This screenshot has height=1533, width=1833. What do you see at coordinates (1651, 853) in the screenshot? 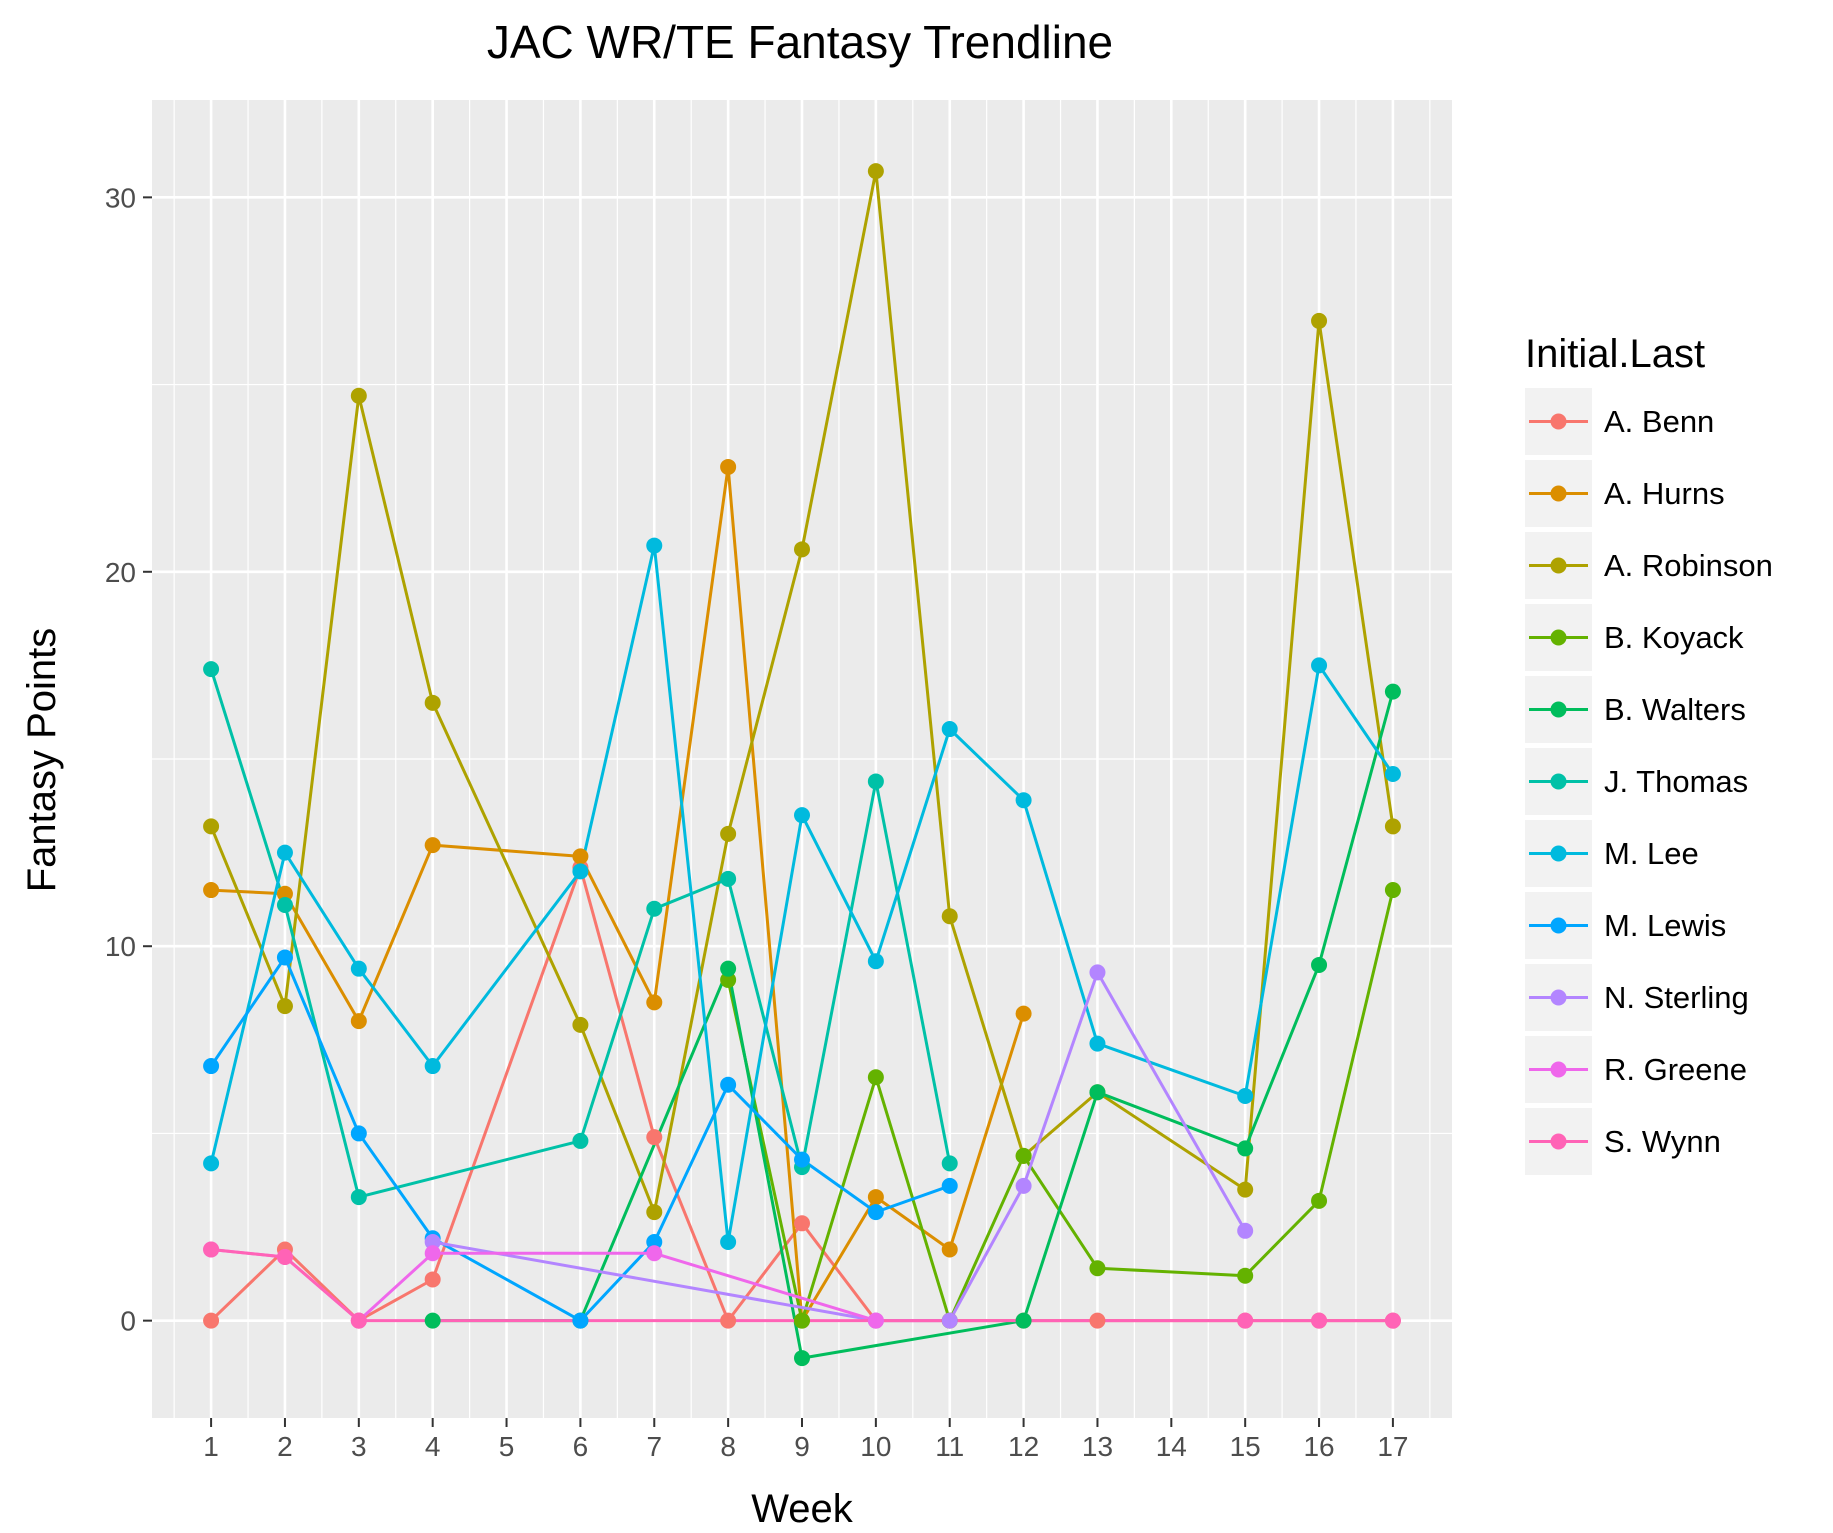
I see `legend-label: M. Lee` at bounding box center [1651, 853].